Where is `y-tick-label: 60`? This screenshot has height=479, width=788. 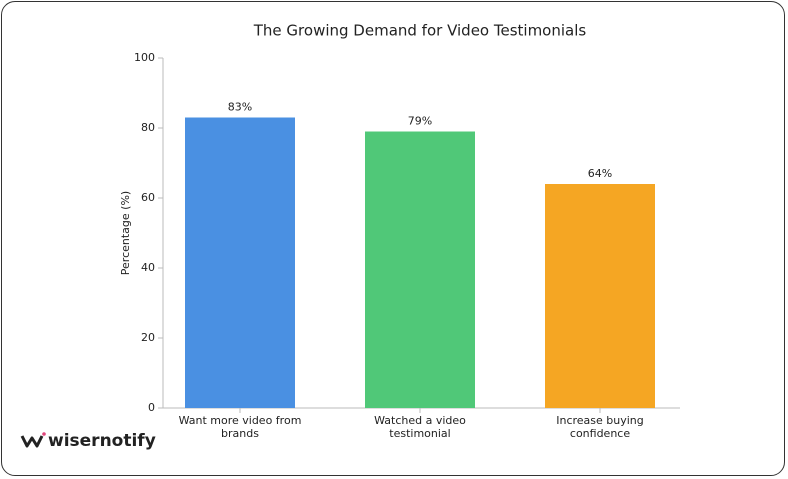
y-tick-label: 60 is located at coordinates (148, 197).